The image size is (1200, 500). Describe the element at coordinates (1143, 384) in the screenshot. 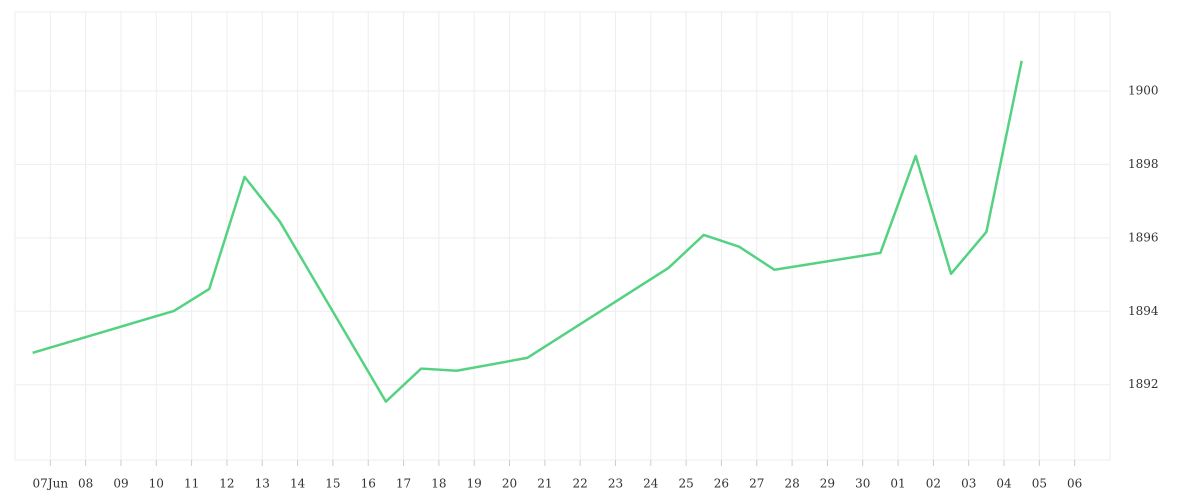

I see `y-tick-label: 1892` at that location.